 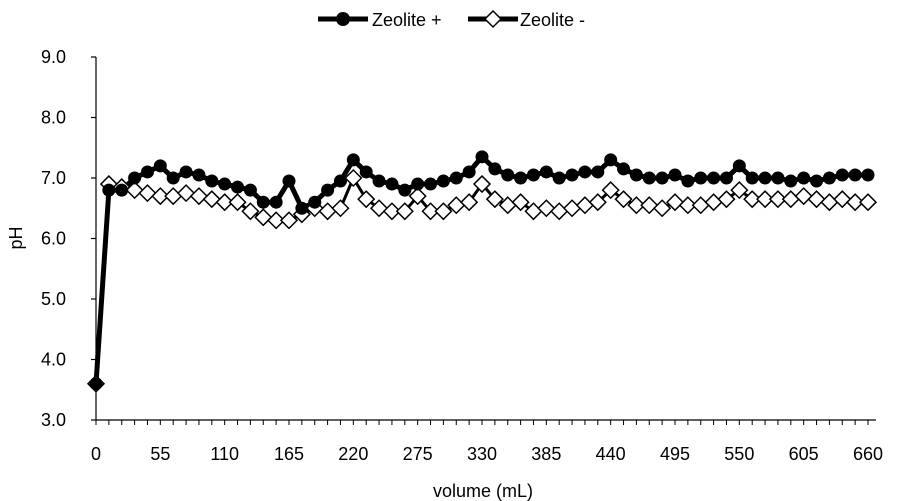 What do you see at coordinates (546, 454) in the screenshot?
I see `x-tick-label: 385` at bounding box center [546, 454].